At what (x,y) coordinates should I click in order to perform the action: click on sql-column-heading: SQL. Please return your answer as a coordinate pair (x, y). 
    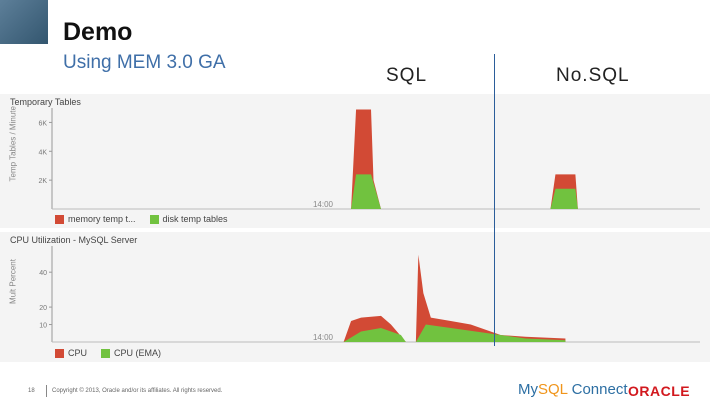
    Looking at the image, I should click on (407, 75).